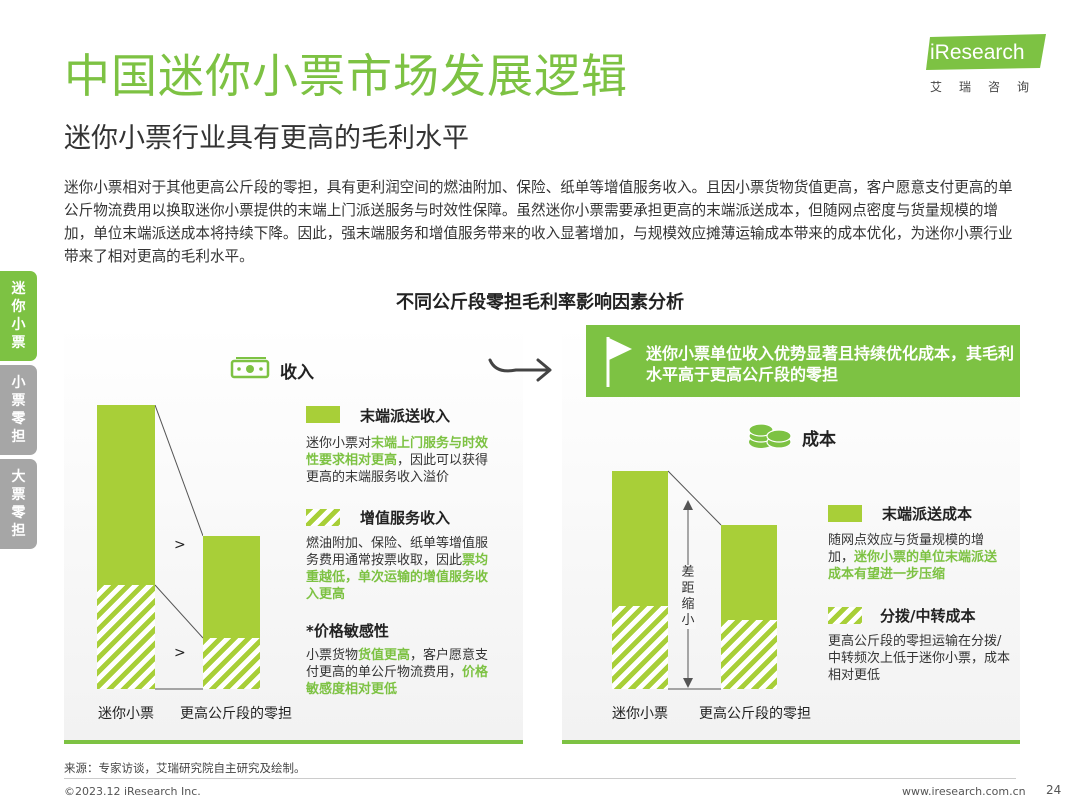 The image size is (1080, 810). I want to click on gap-narrowing-label: 差距缩小, so click(688, 597).